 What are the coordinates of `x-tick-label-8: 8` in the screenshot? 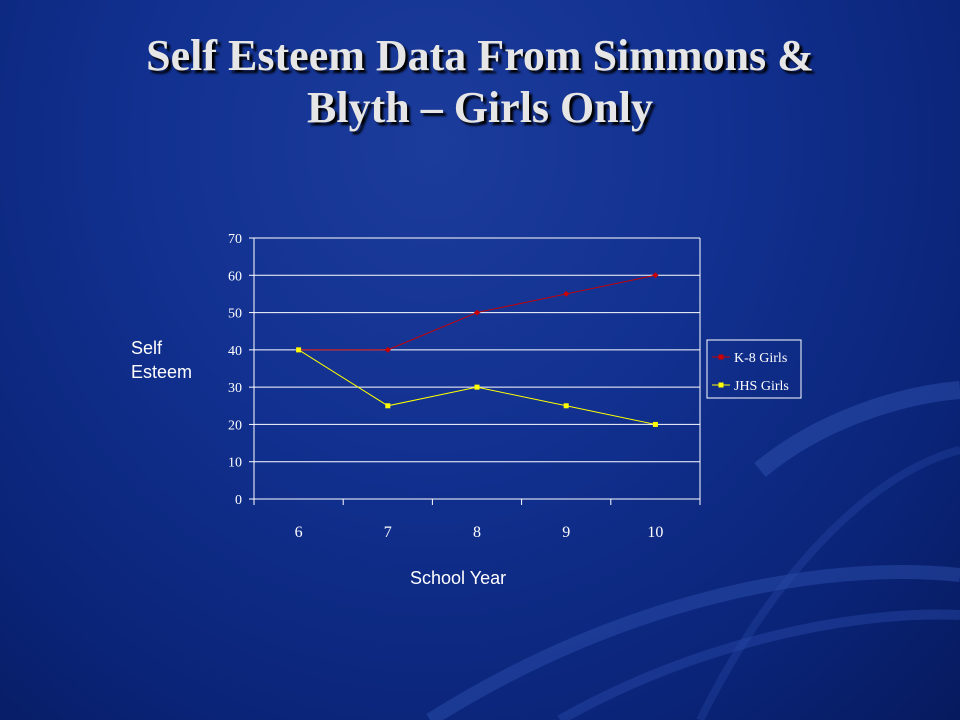 It's located at (477, 532).